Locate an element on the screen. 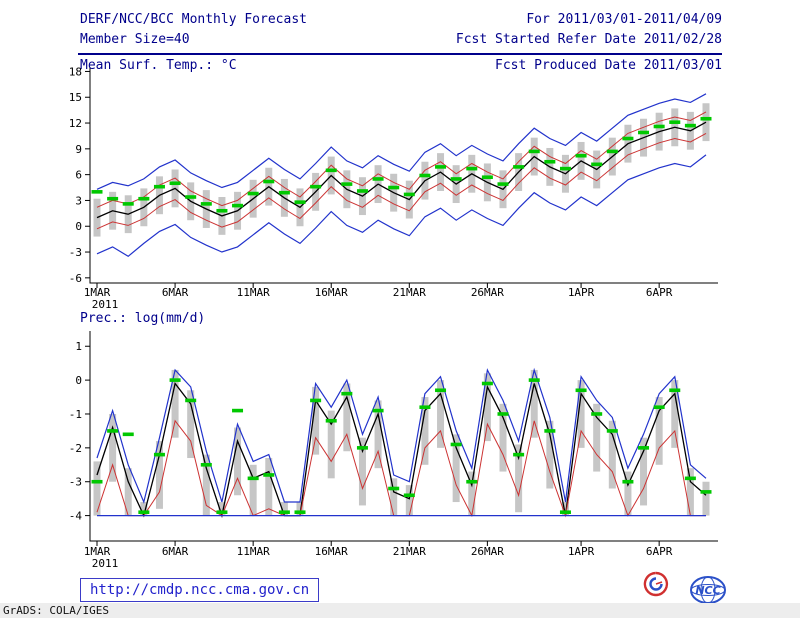 This screenshot has height=618, width=800. mean-dash-marks is located at coordinates (401, 164).